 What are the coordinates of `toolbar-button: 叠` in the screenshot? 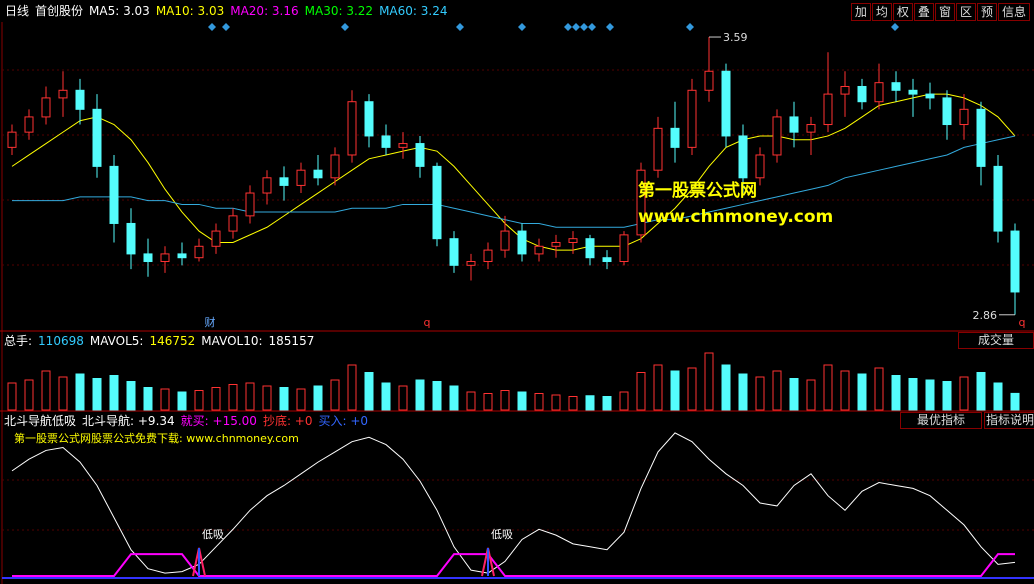 It's located at (923, 12).